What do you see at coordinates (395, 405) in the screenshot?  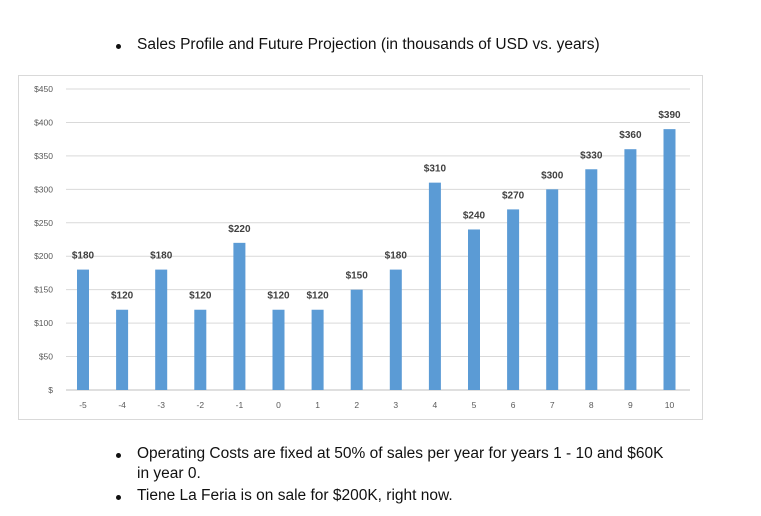 I see `x-tick-label: 3` at bounding box center [395, 405].